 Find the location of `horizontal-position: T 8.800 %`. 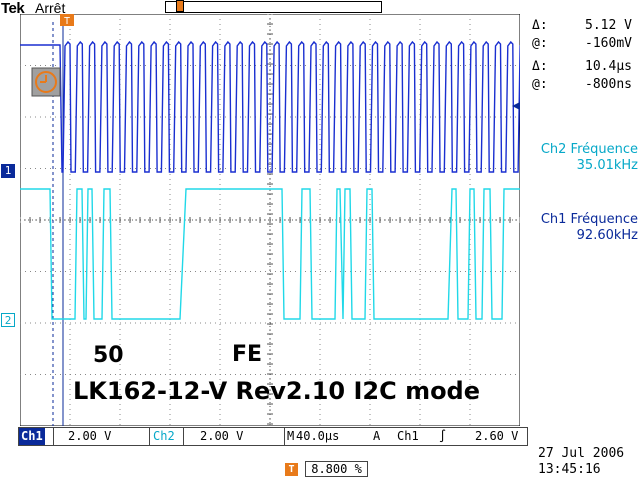

horizontal-position: T 8.800 % is located at coordinates (326, 469).